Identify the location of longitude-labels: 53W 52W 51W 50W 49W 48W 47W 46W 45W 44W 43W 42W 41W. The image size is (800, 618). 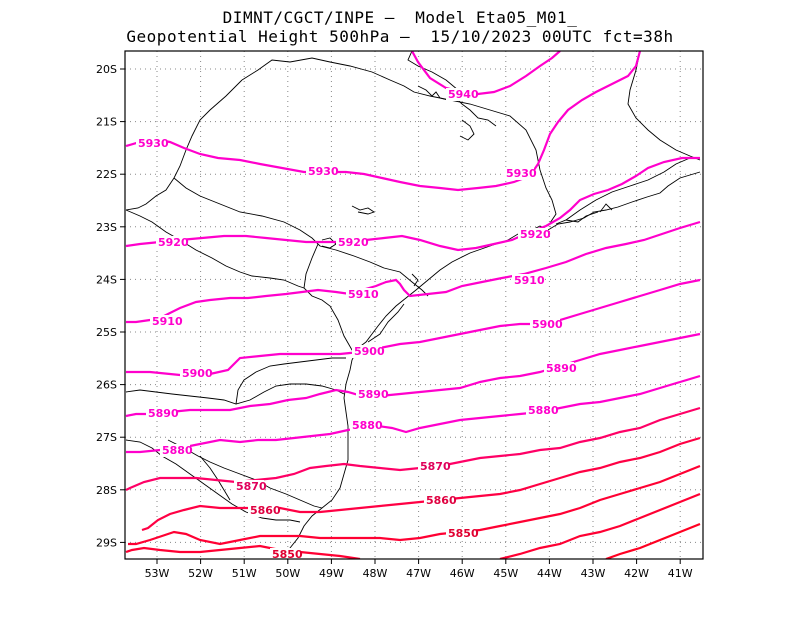
(419, 573).